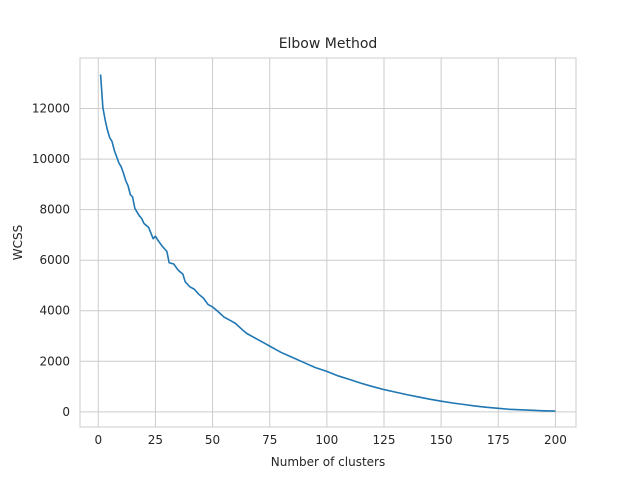 The image size is (640, 480). Describe the element at coordinates (498, 440) in the screenshot. I see `x-tick-label: 175` at that location.